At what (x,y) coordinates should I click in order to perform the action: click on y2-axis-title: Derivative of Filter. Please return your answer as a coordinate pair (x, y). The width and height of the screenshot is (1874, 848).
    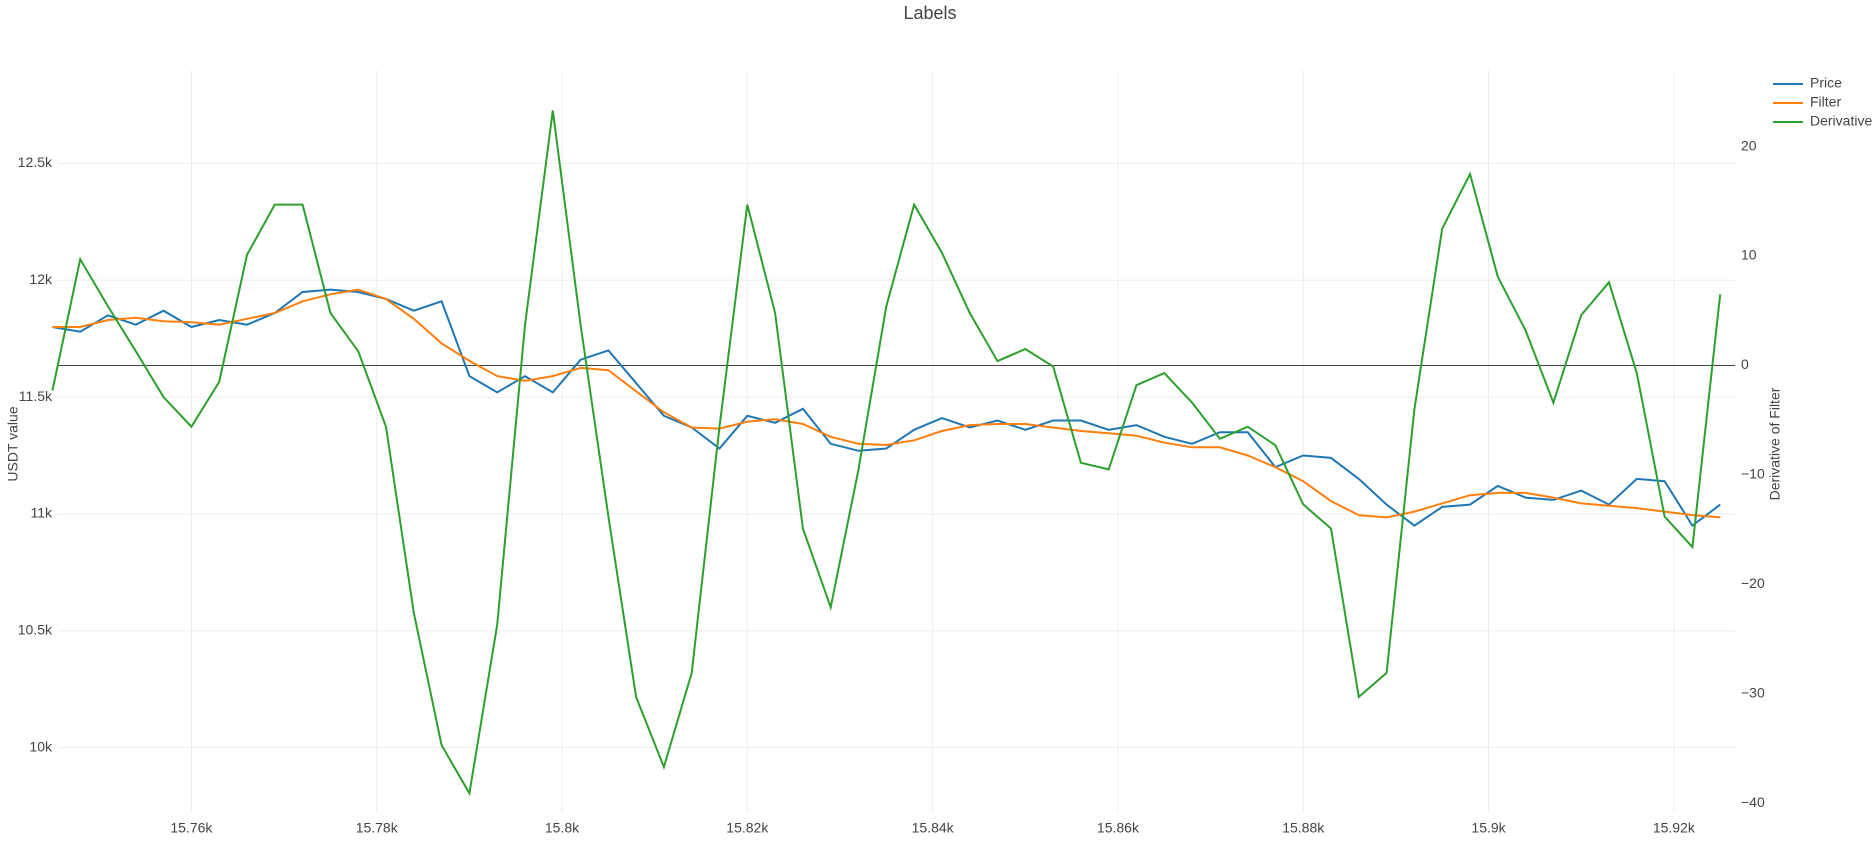
    Looking at the image, I should click on (1775, 443).